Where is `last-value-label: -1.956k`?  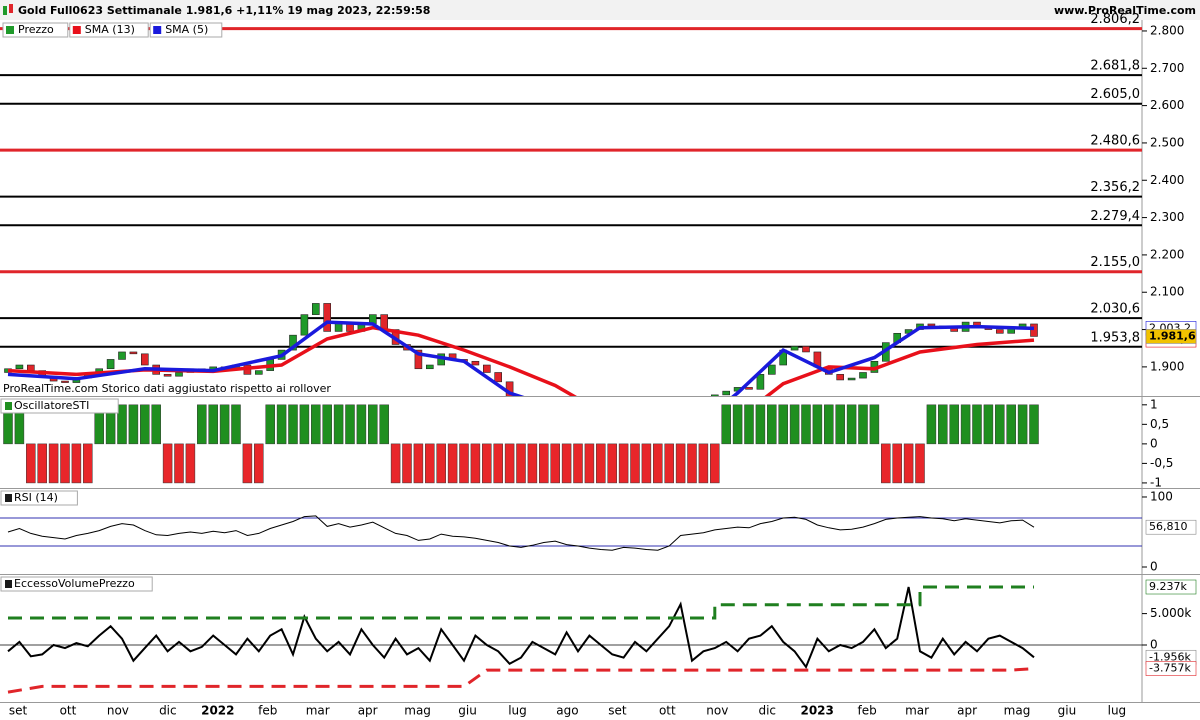 last-value-label: -1.956k is located at coordinates (1170, 656).